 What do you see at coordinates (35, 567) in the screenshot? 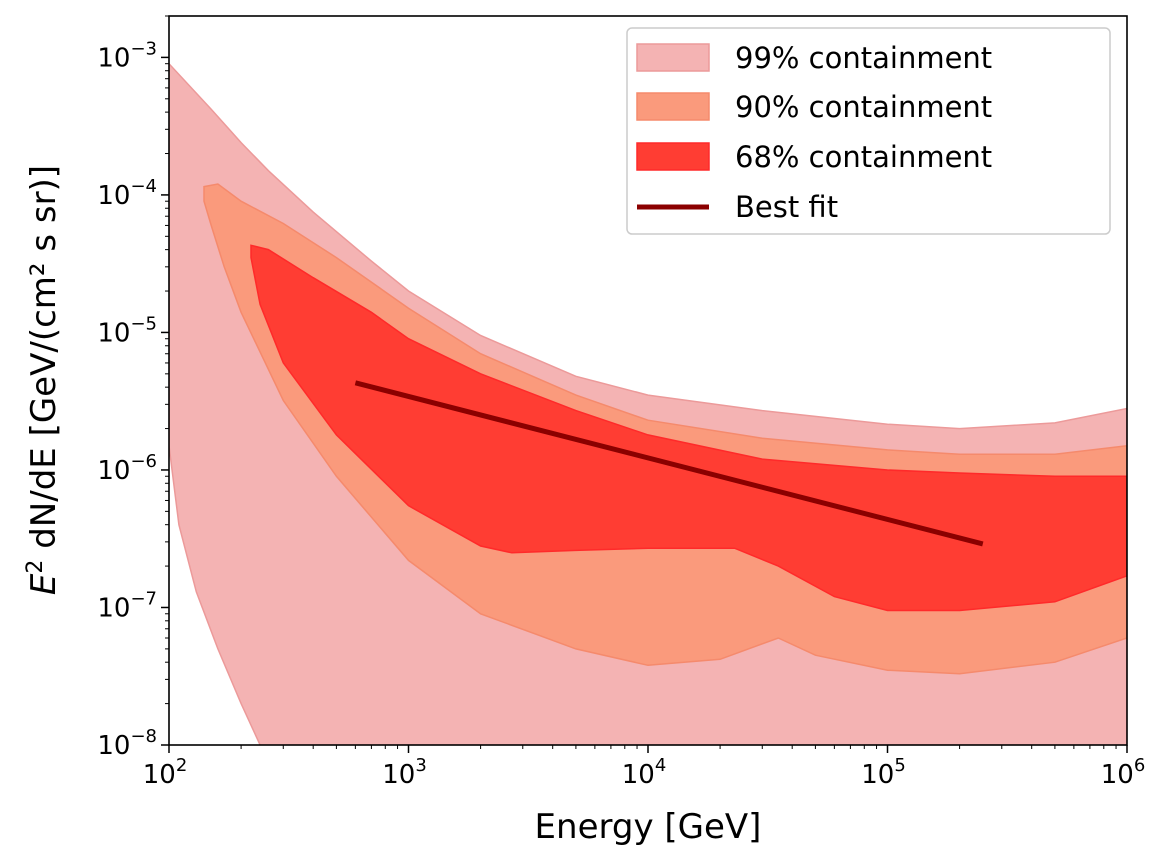
I see `y-axis-label-sup: 2` at bounding box center [35, 567].